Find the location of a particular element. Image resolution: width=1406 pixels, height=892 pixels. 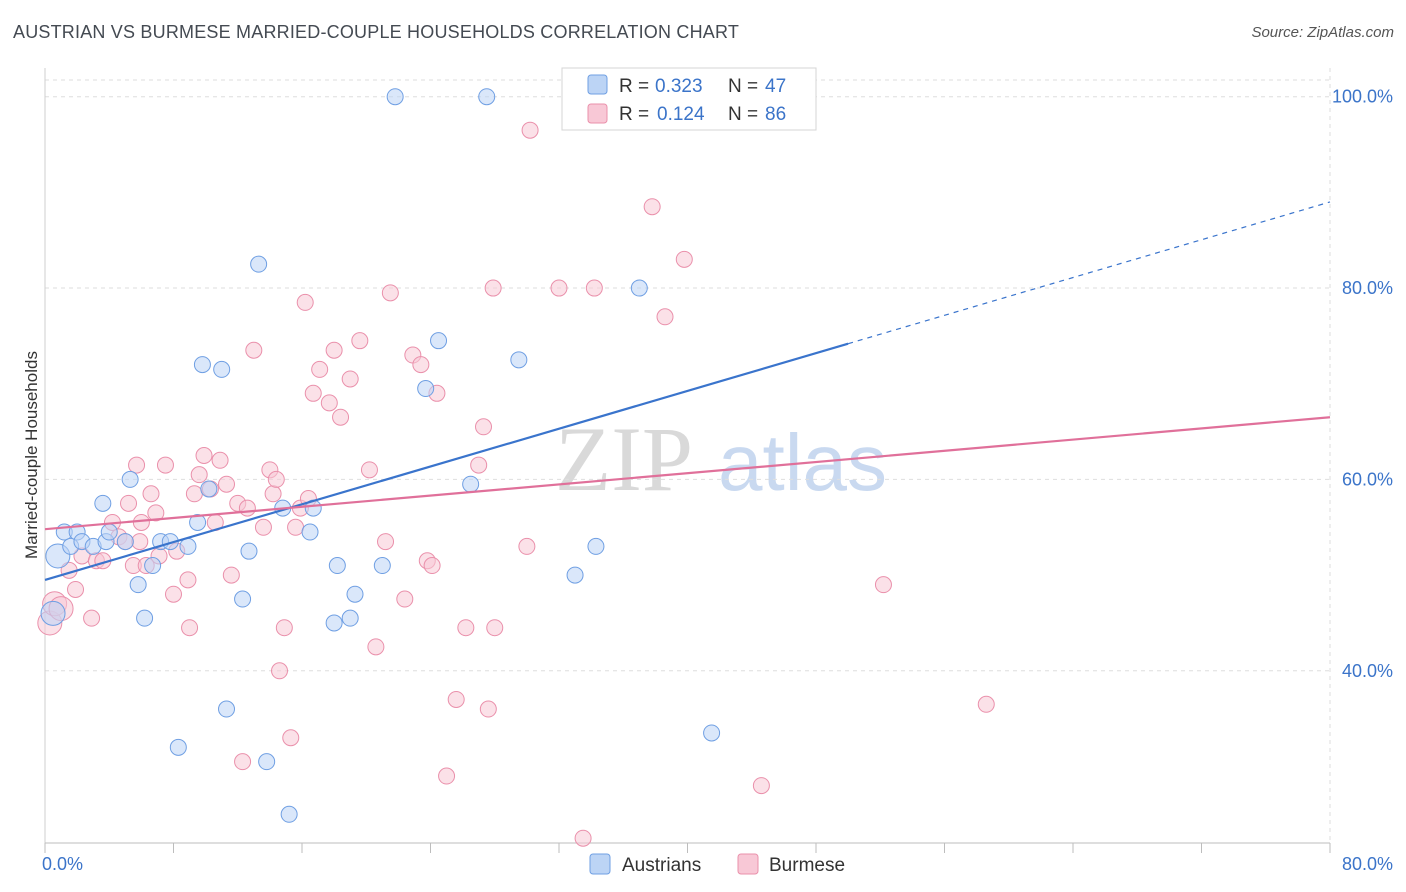

legend-n-label-austrians: N = is located at coordinates (743, 86).